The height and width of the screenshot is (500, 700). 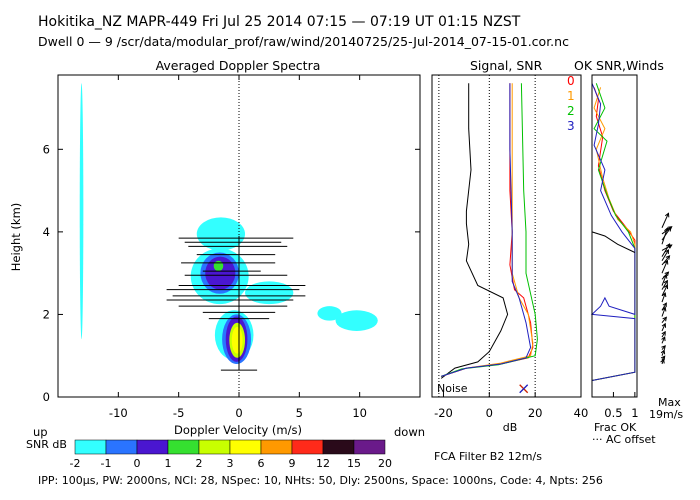 What do you see at coordinates (619, 65) in the screenshot?
I see `ok-title: OK SNR,Winds` at bounding box center [619, 65].